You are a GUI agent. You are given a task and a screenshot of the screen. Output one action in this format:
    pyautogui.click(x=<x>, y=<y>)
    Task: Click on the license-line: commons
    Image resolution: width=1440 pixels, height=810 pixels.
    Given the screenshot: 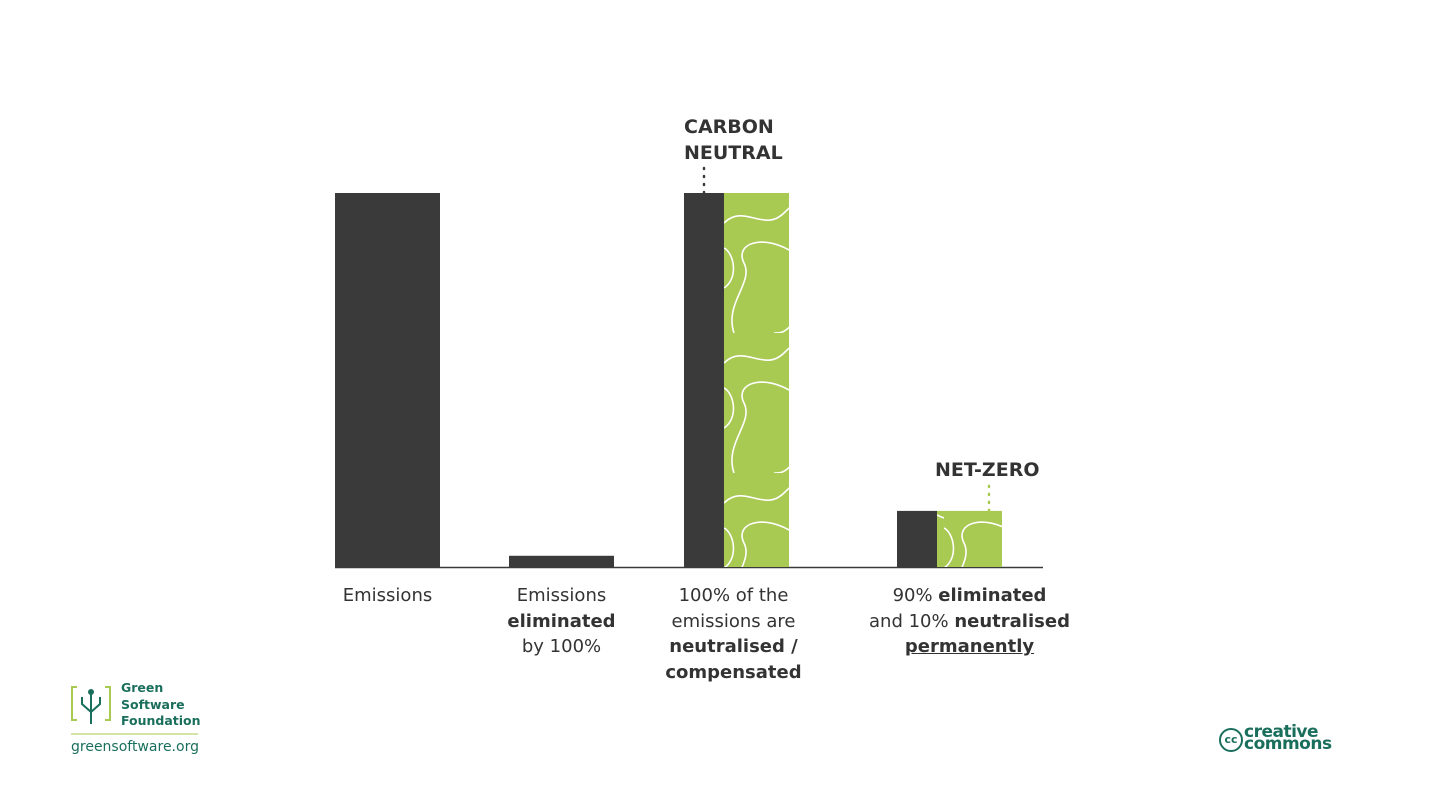 What is the action you would take?
    pyautogui.click(x=1288, y=744)
    